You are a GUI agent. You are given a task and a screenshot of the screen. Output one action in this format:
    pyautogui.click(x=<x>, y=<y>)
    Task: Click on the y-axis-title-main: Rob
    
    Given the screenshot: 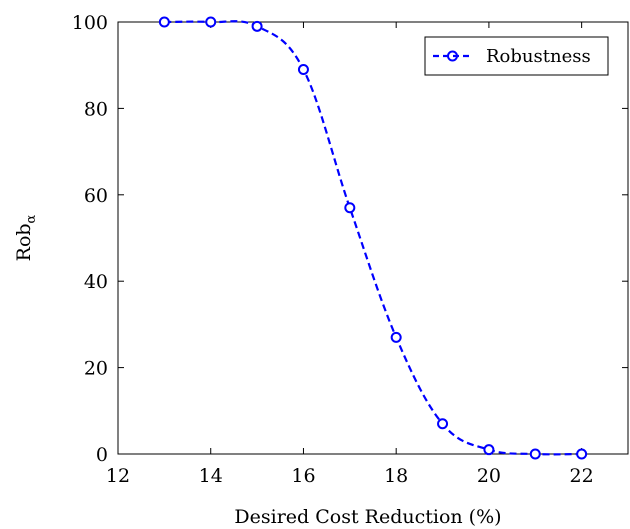 What is the action you would take?
    pyautogui.click(x=24, y=242)
    